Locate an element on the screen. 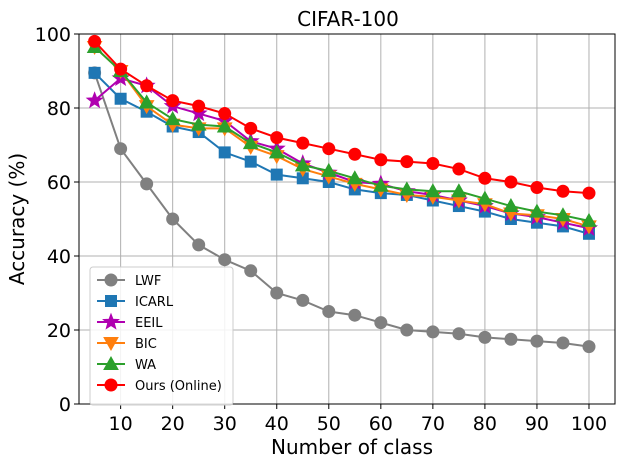 This screenshot has width=622, height=461. legend-box is located at coordinates (161, 336).